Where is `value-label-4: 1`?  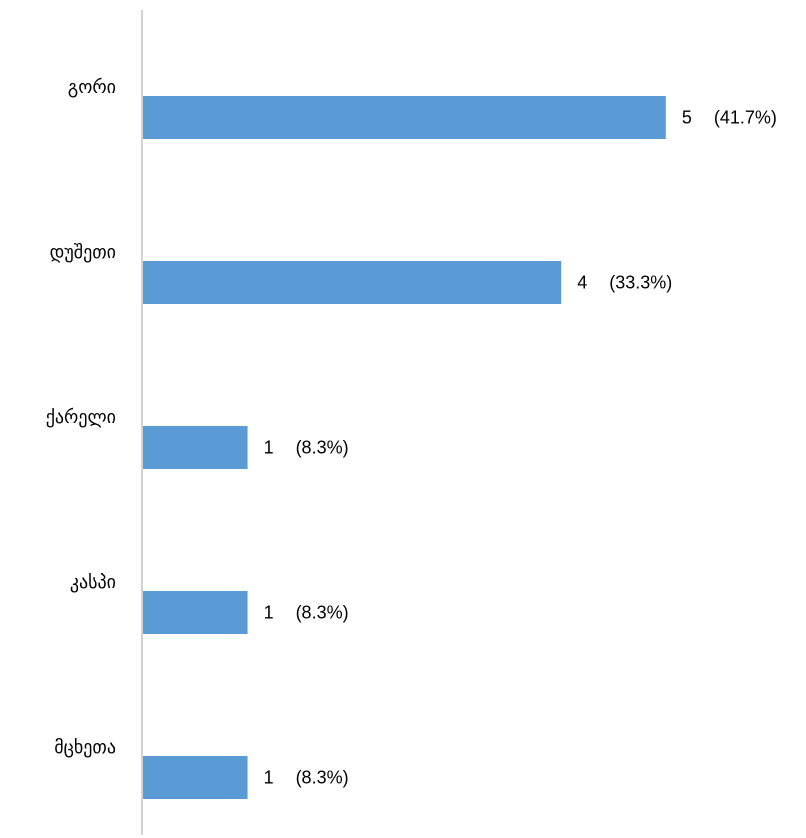
value-label-4: 1 is located at coordinates (269, 613).